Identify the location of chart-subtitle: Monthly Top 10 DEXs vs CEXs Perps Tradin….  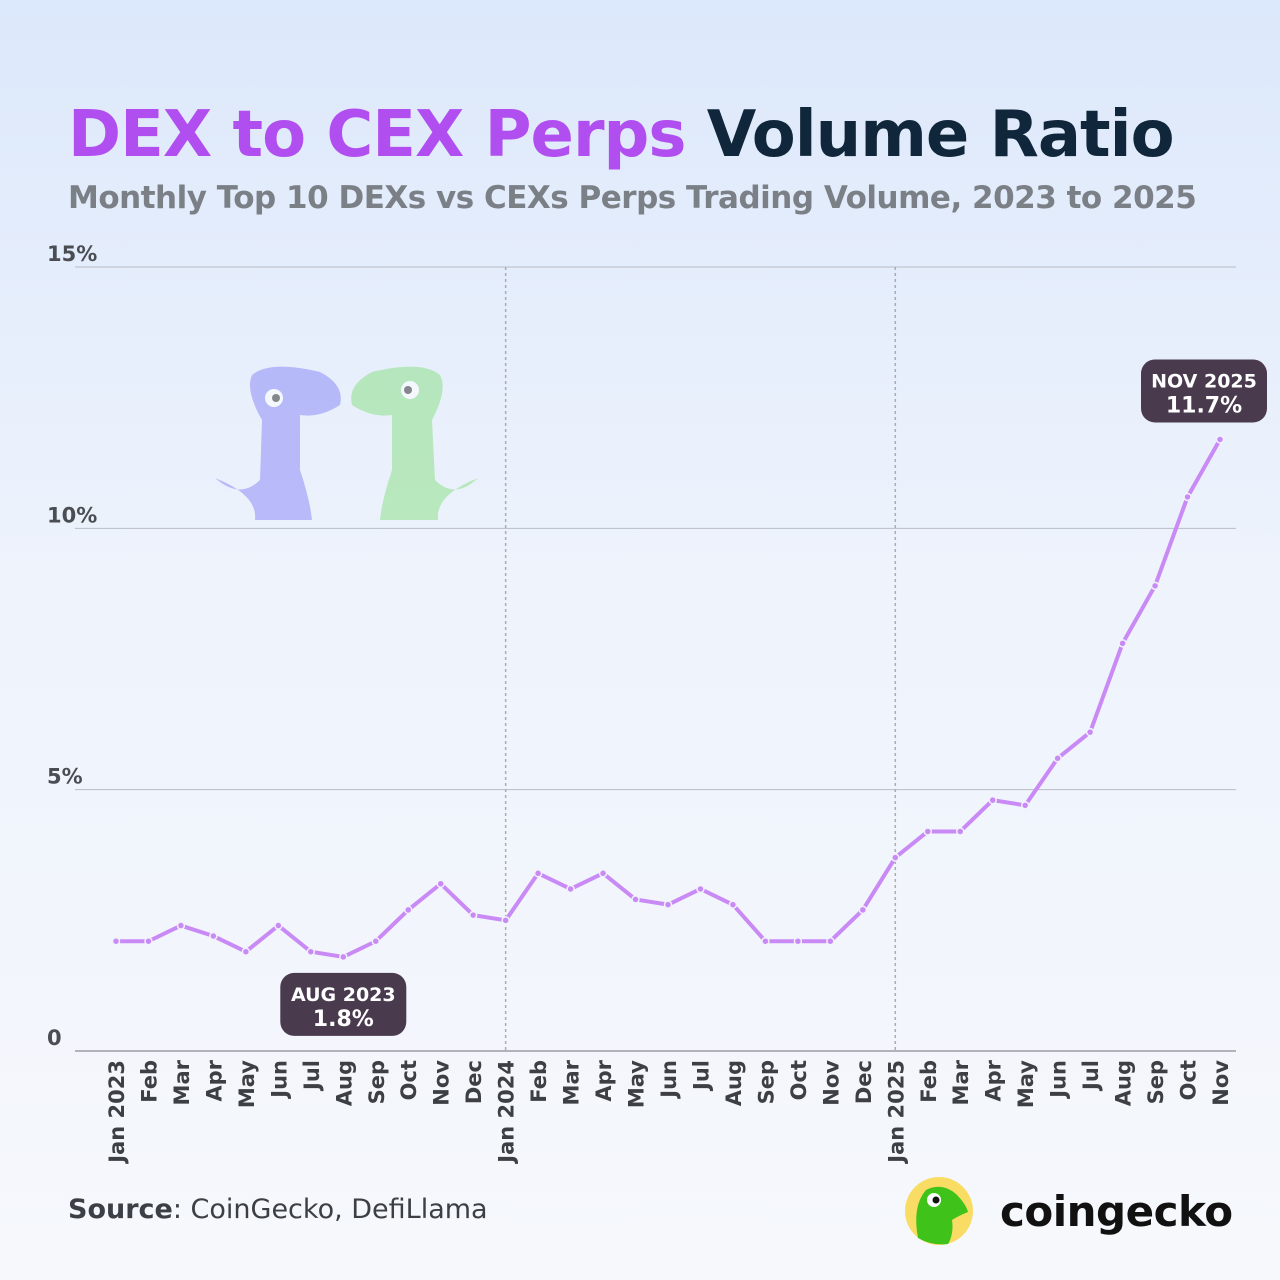
(632, 198).